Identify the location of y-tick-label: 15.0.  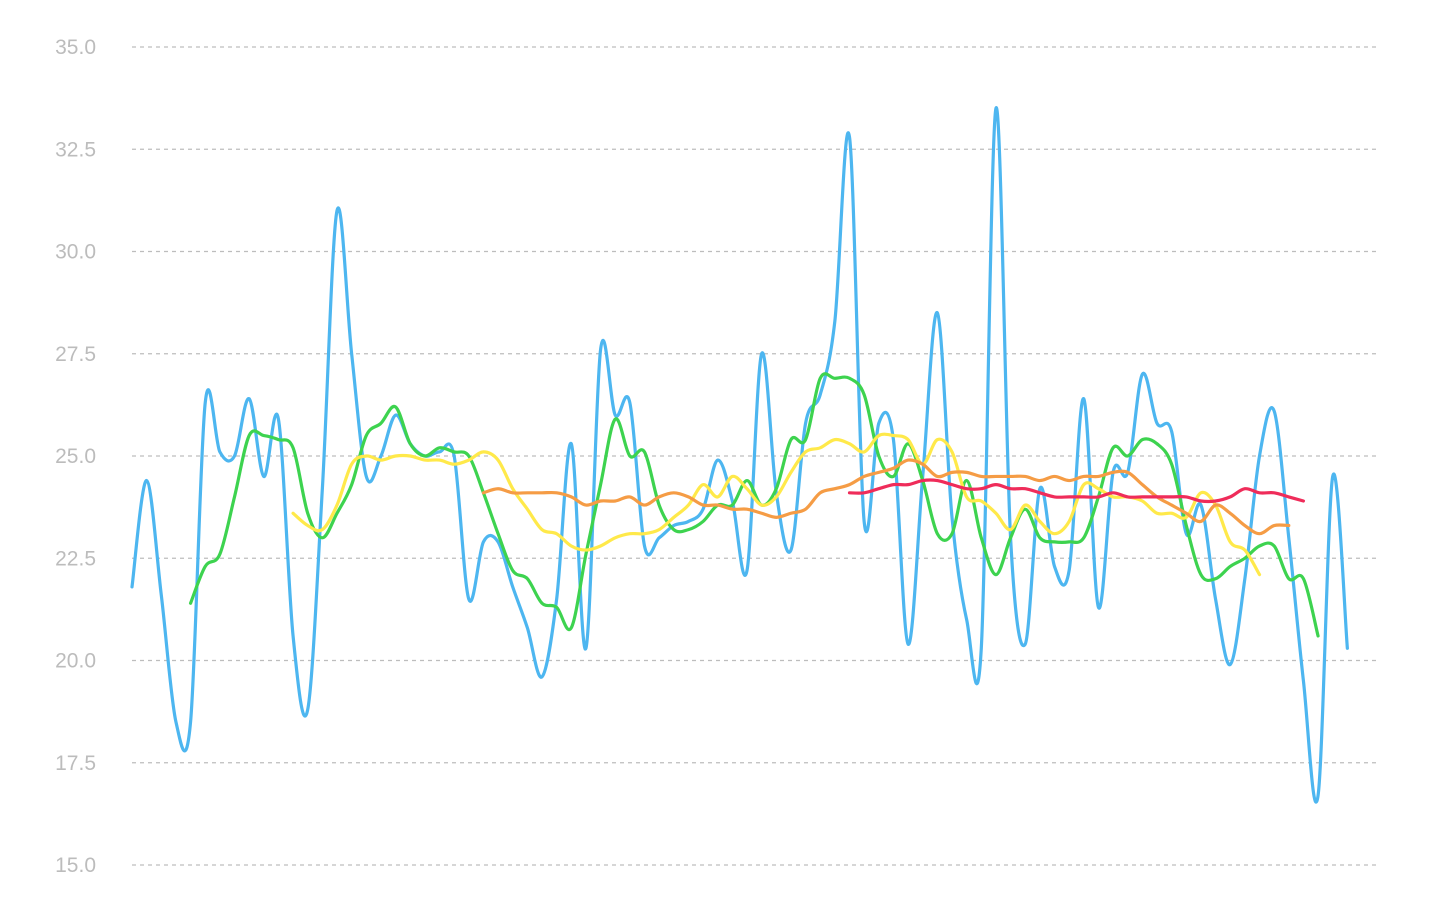
(75, 865).